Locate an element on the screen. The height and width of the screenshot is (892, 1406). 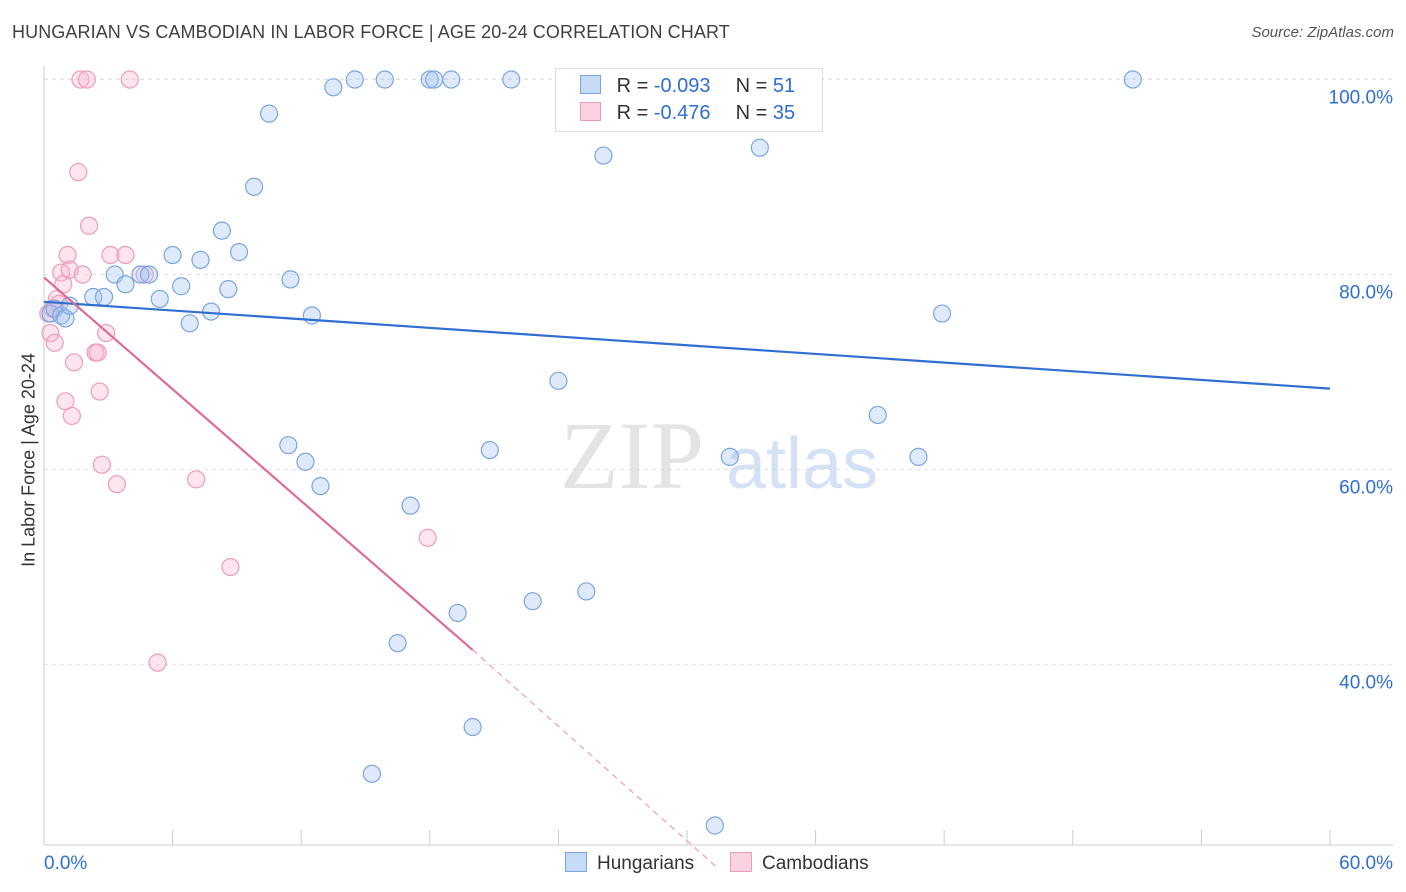
legend-n-value: 35 is located at coordinates (784, 113).